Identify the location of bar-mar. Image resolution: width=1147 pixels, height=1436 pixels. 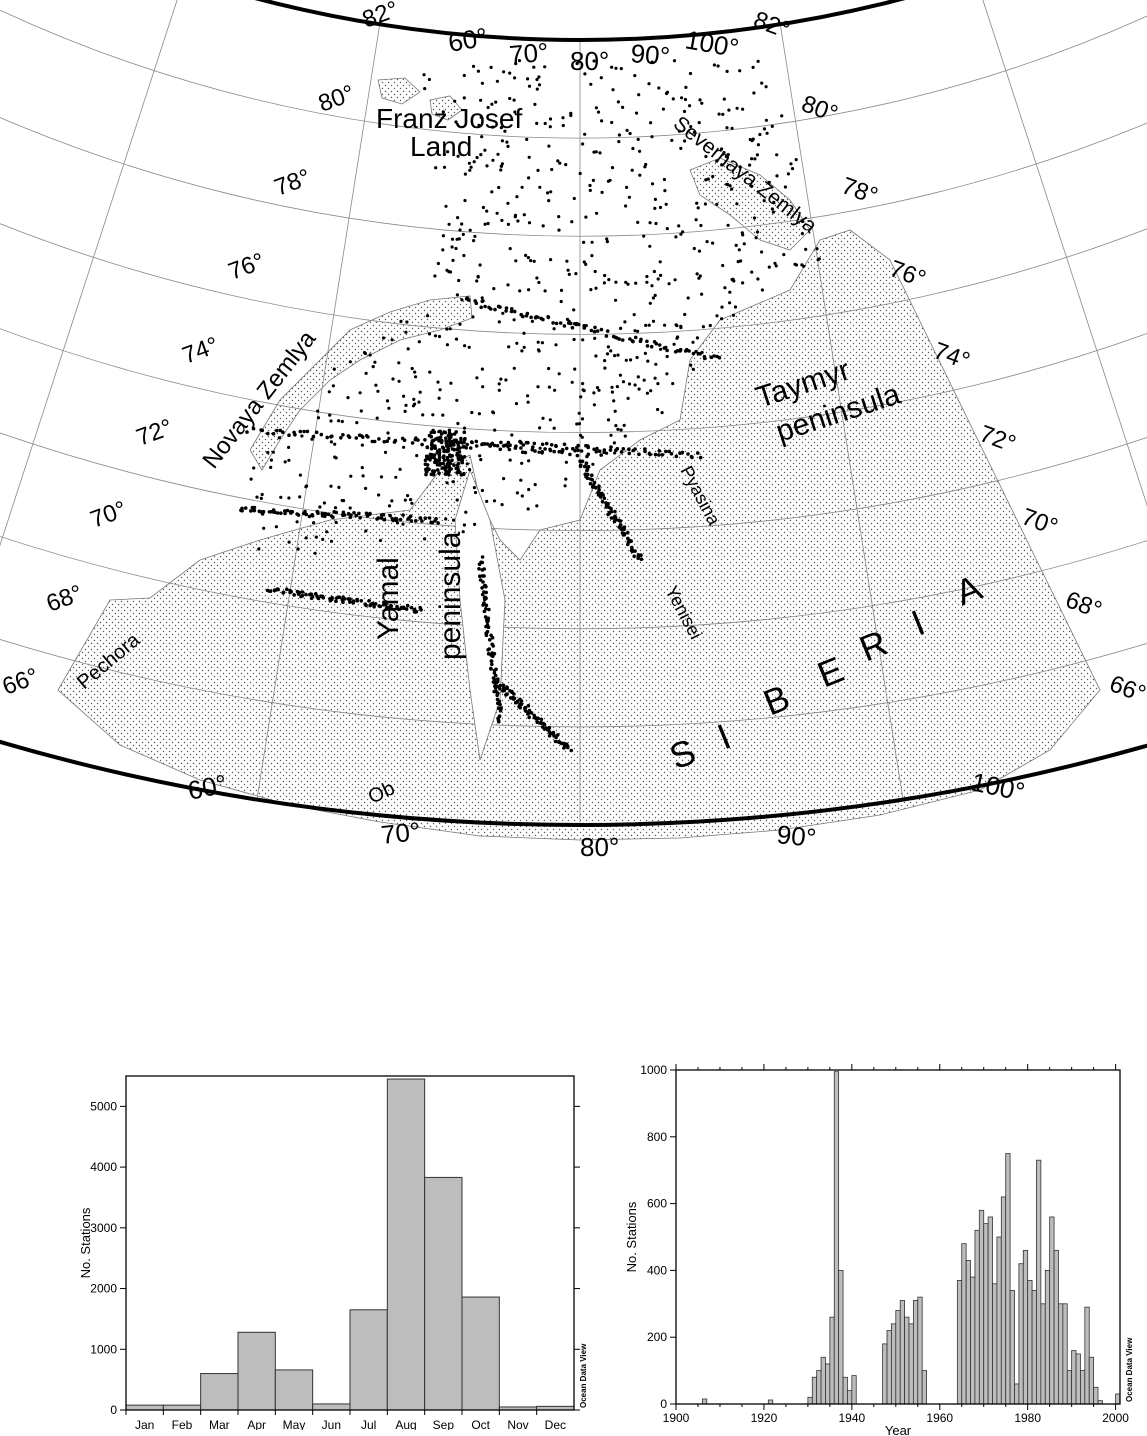
(219, 1392).